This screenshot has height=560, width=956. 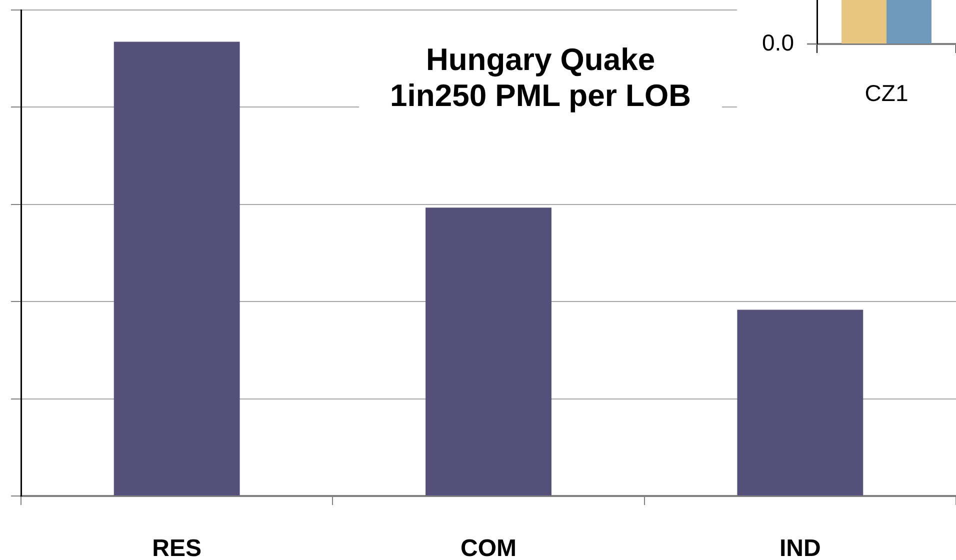 What do you see at coordinates (540, 73) in the screenshot?
I see `text: Hungary Quake 1in250 PML per LOB` at bounding box center [540, 73].